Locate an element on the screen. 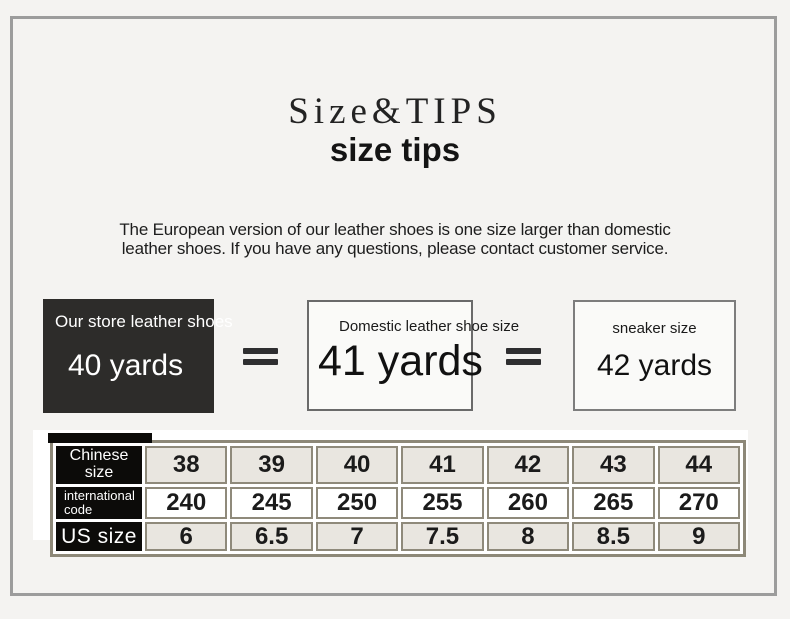 Image resolution: width=790 pixels, height=619 pixels. page-title: Size&TIPS is located at coordinates (395, 111).